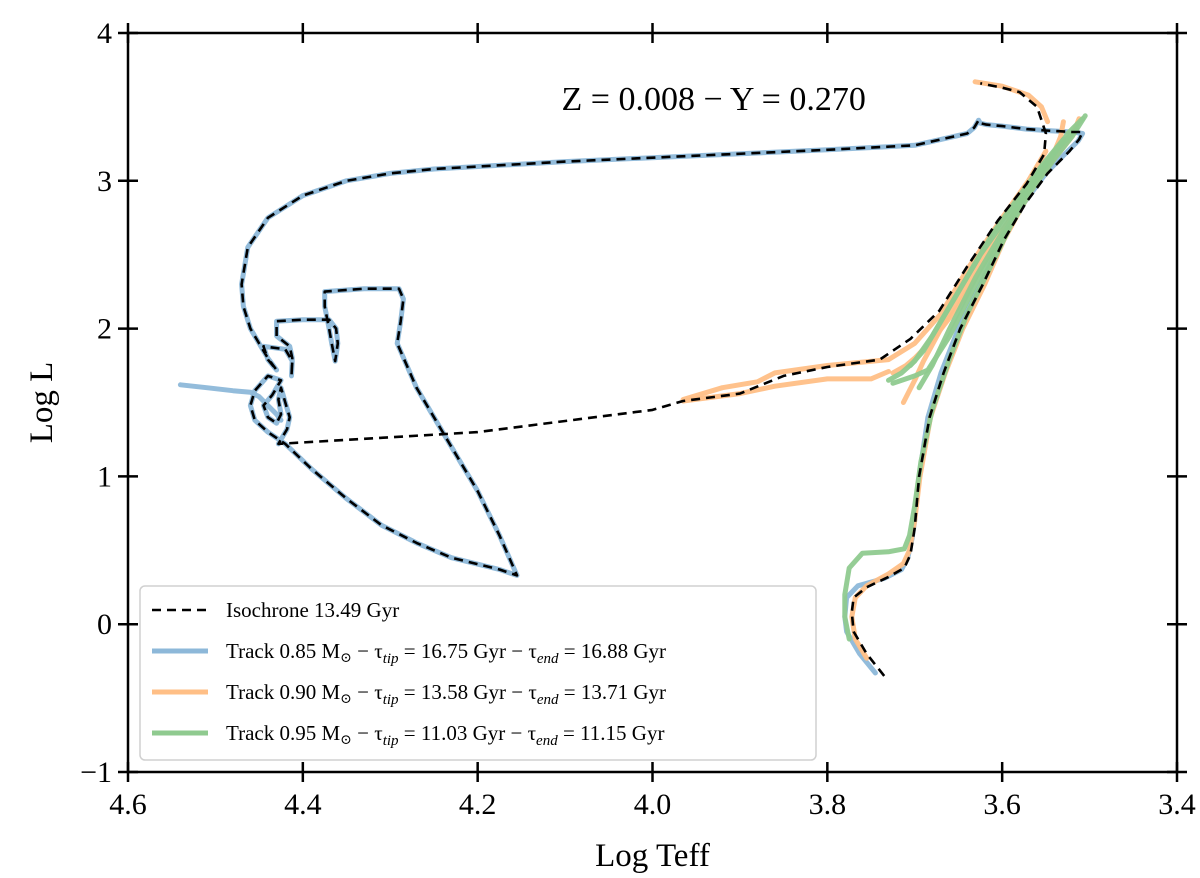  Describe the element at coordinates (303, 804) in the screenshot. I see `x-tick-label: 4.4` at that location.